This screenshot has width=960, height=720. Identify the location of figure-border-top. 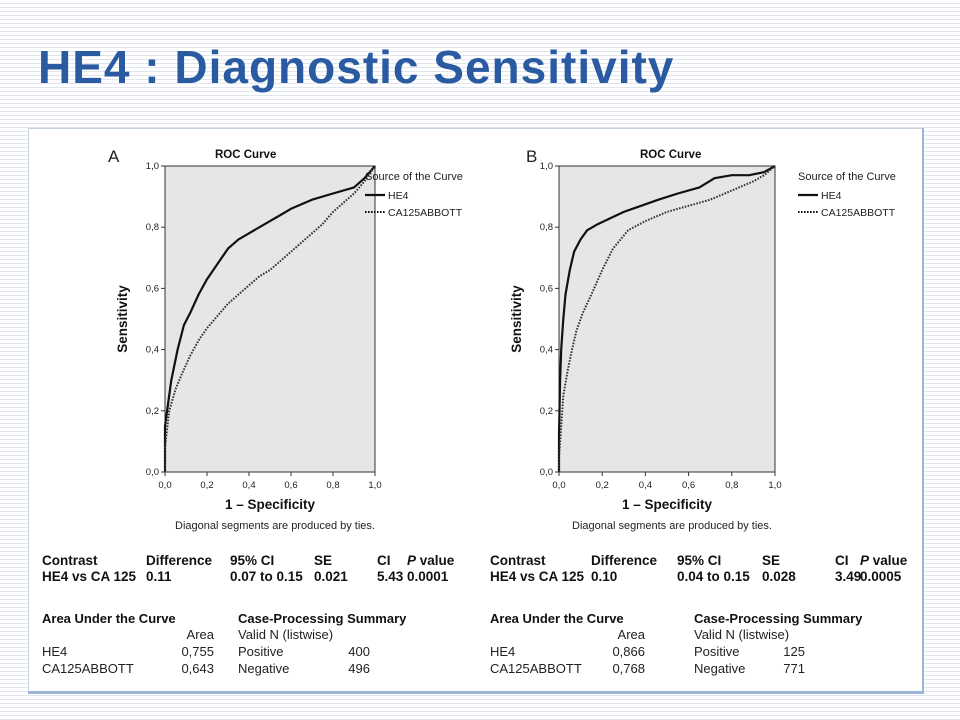
(476, 128).